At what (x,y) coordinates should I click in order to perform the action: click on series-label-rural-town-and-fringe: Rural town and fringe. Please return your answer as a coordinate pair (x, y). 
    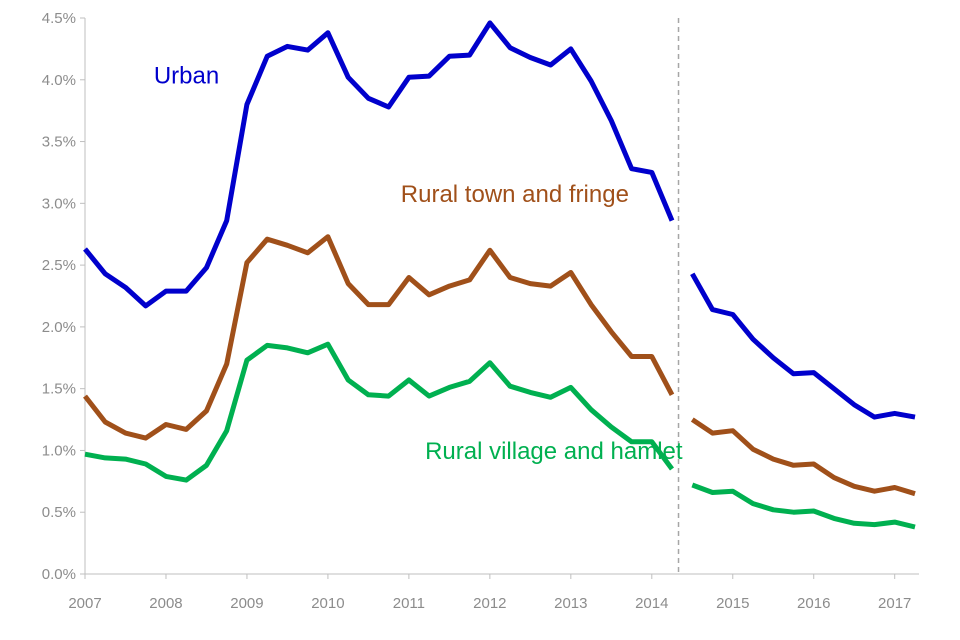
    Looking at the image, I should click on (515, 194).